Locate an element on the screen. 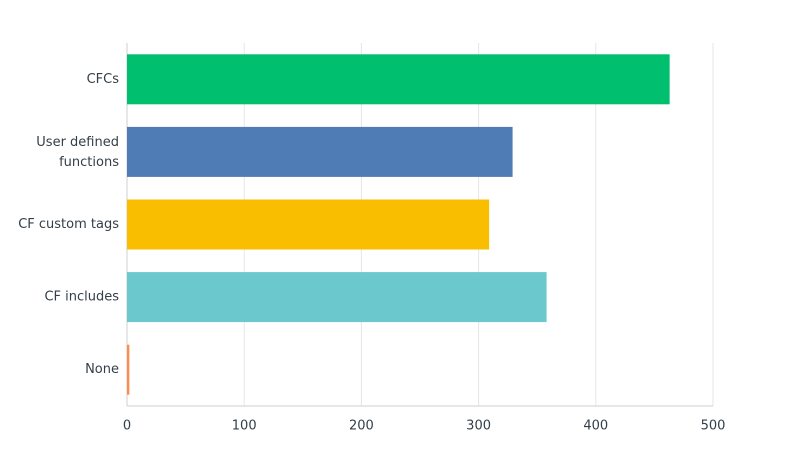 The image size is (796, 467). y-tick-label: User defined functions is located at coordinates (77, 151).